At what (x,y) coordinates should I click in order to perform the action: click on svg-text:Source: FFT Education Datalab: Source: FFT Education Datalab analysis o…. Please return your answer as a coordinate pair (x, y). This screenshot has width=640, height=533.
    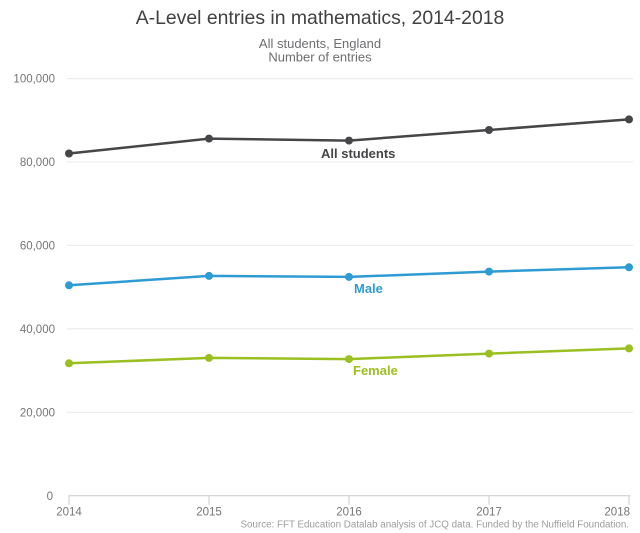
    Looking at the image, I should click on (435, 525).